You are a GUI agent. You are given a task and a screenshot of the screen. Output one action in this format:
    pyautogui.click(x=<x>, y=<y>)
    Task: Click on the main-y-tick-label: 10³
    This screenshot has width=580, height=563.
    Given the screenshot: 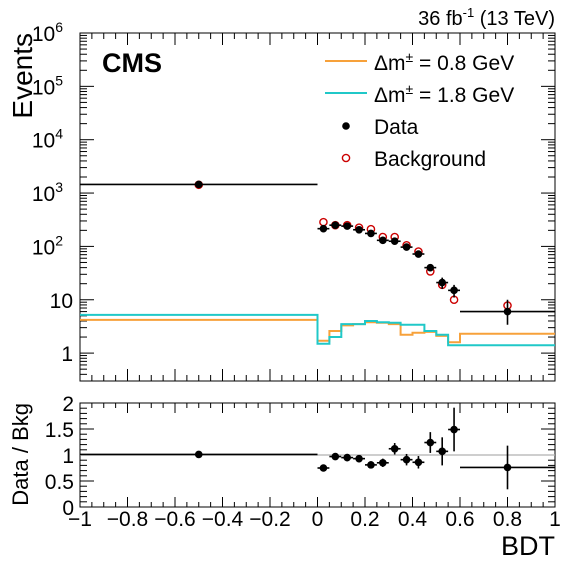 What is the action you would take?
    pyautogui.click(x=47, y=192)
    